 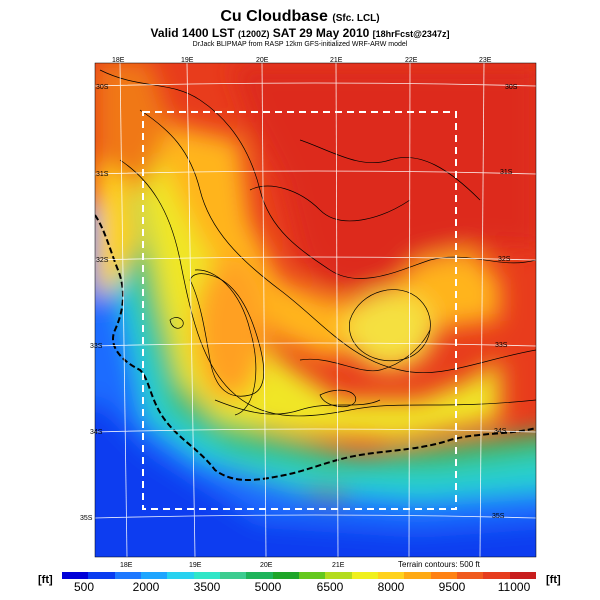 I want to click on lat-label-left: 32S, so click(x=102, y=260).